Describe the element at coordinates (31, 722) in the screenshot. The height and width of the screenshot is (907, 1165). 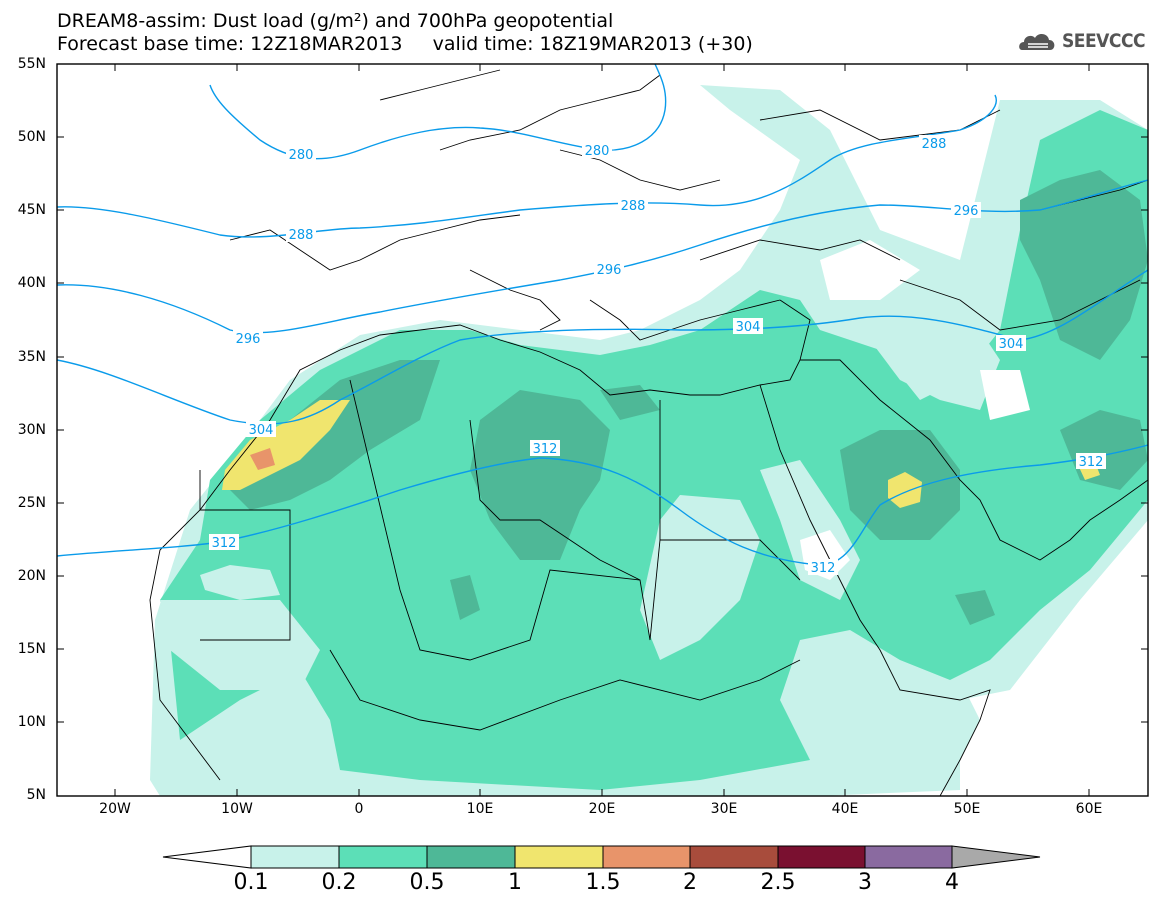
I see `lat-label: 10N` at that location.